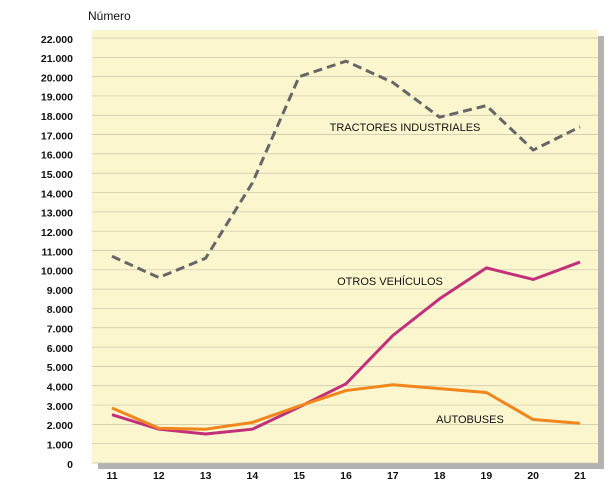 This screenshot has height=492, width=612. I want to click on x-tick-label: 12, so click(159, 476).